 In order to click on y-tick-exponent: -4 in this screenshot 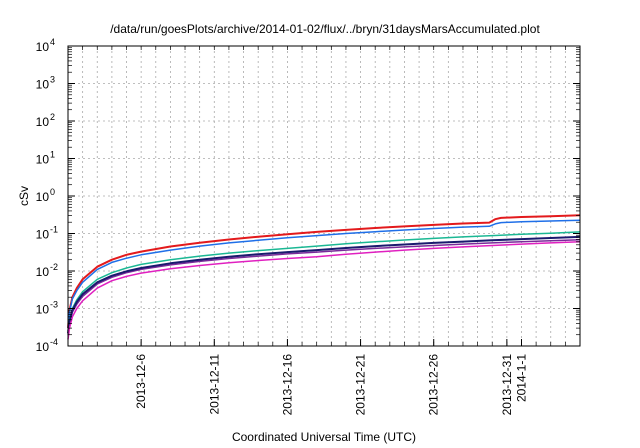, I will do `click(54, 342)`.